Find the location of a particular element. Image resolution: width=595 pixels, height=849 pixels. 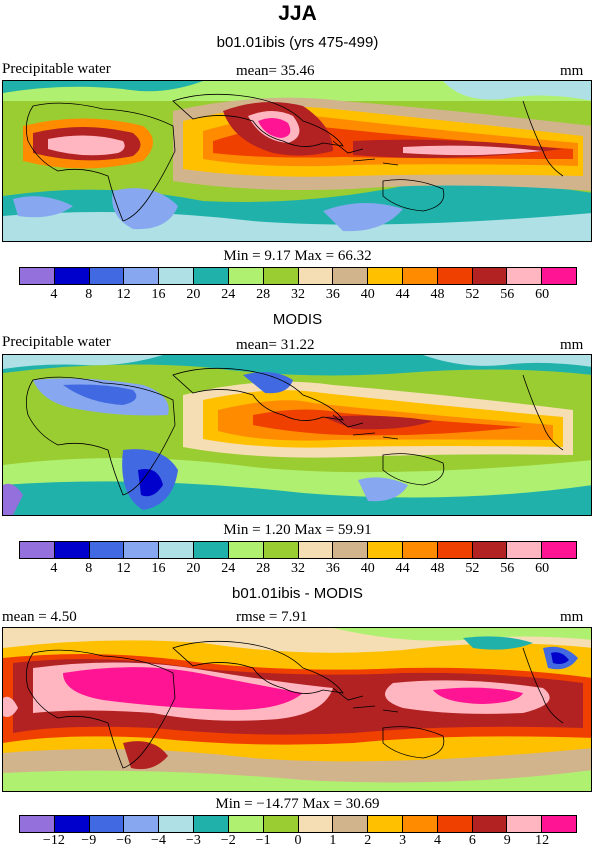

page-title: JJA is located at coordinates (297, 13).